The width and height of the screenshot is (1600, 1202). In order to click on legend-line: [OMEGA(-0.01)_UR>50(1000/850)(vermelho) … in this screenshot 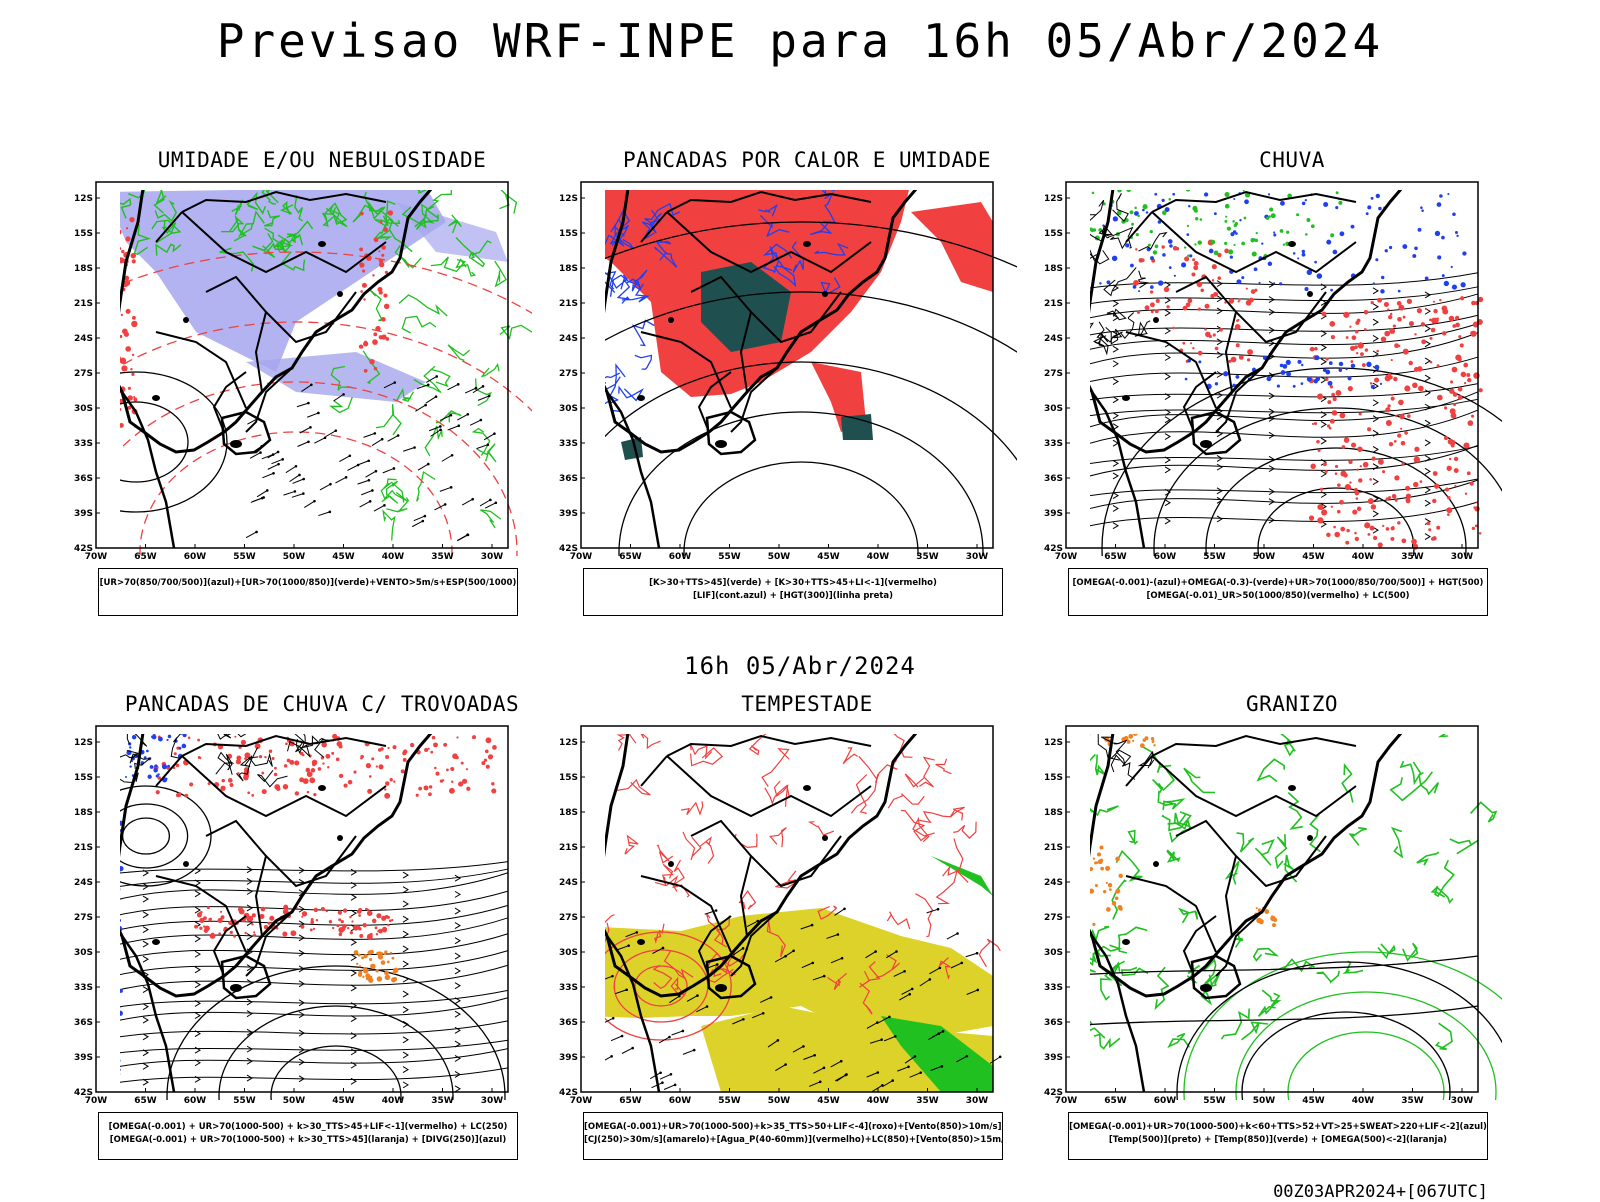, I will do `click(1278, 596)`.